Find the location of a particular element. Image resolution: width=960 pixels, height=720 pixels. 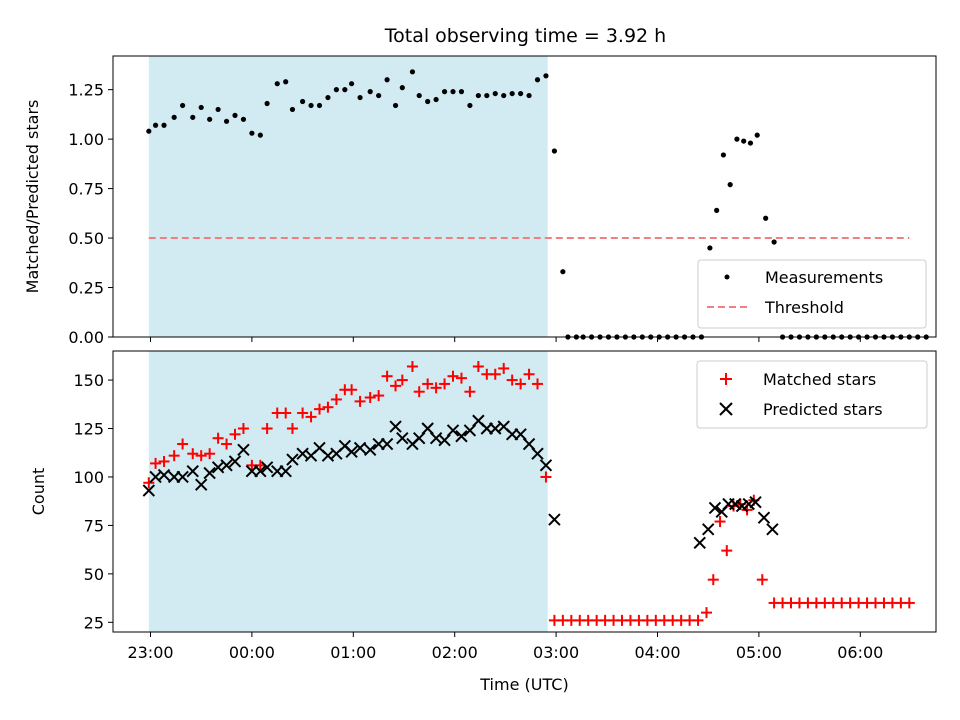

x-tick-label: 03:00 is located at coordinates (556, 652).